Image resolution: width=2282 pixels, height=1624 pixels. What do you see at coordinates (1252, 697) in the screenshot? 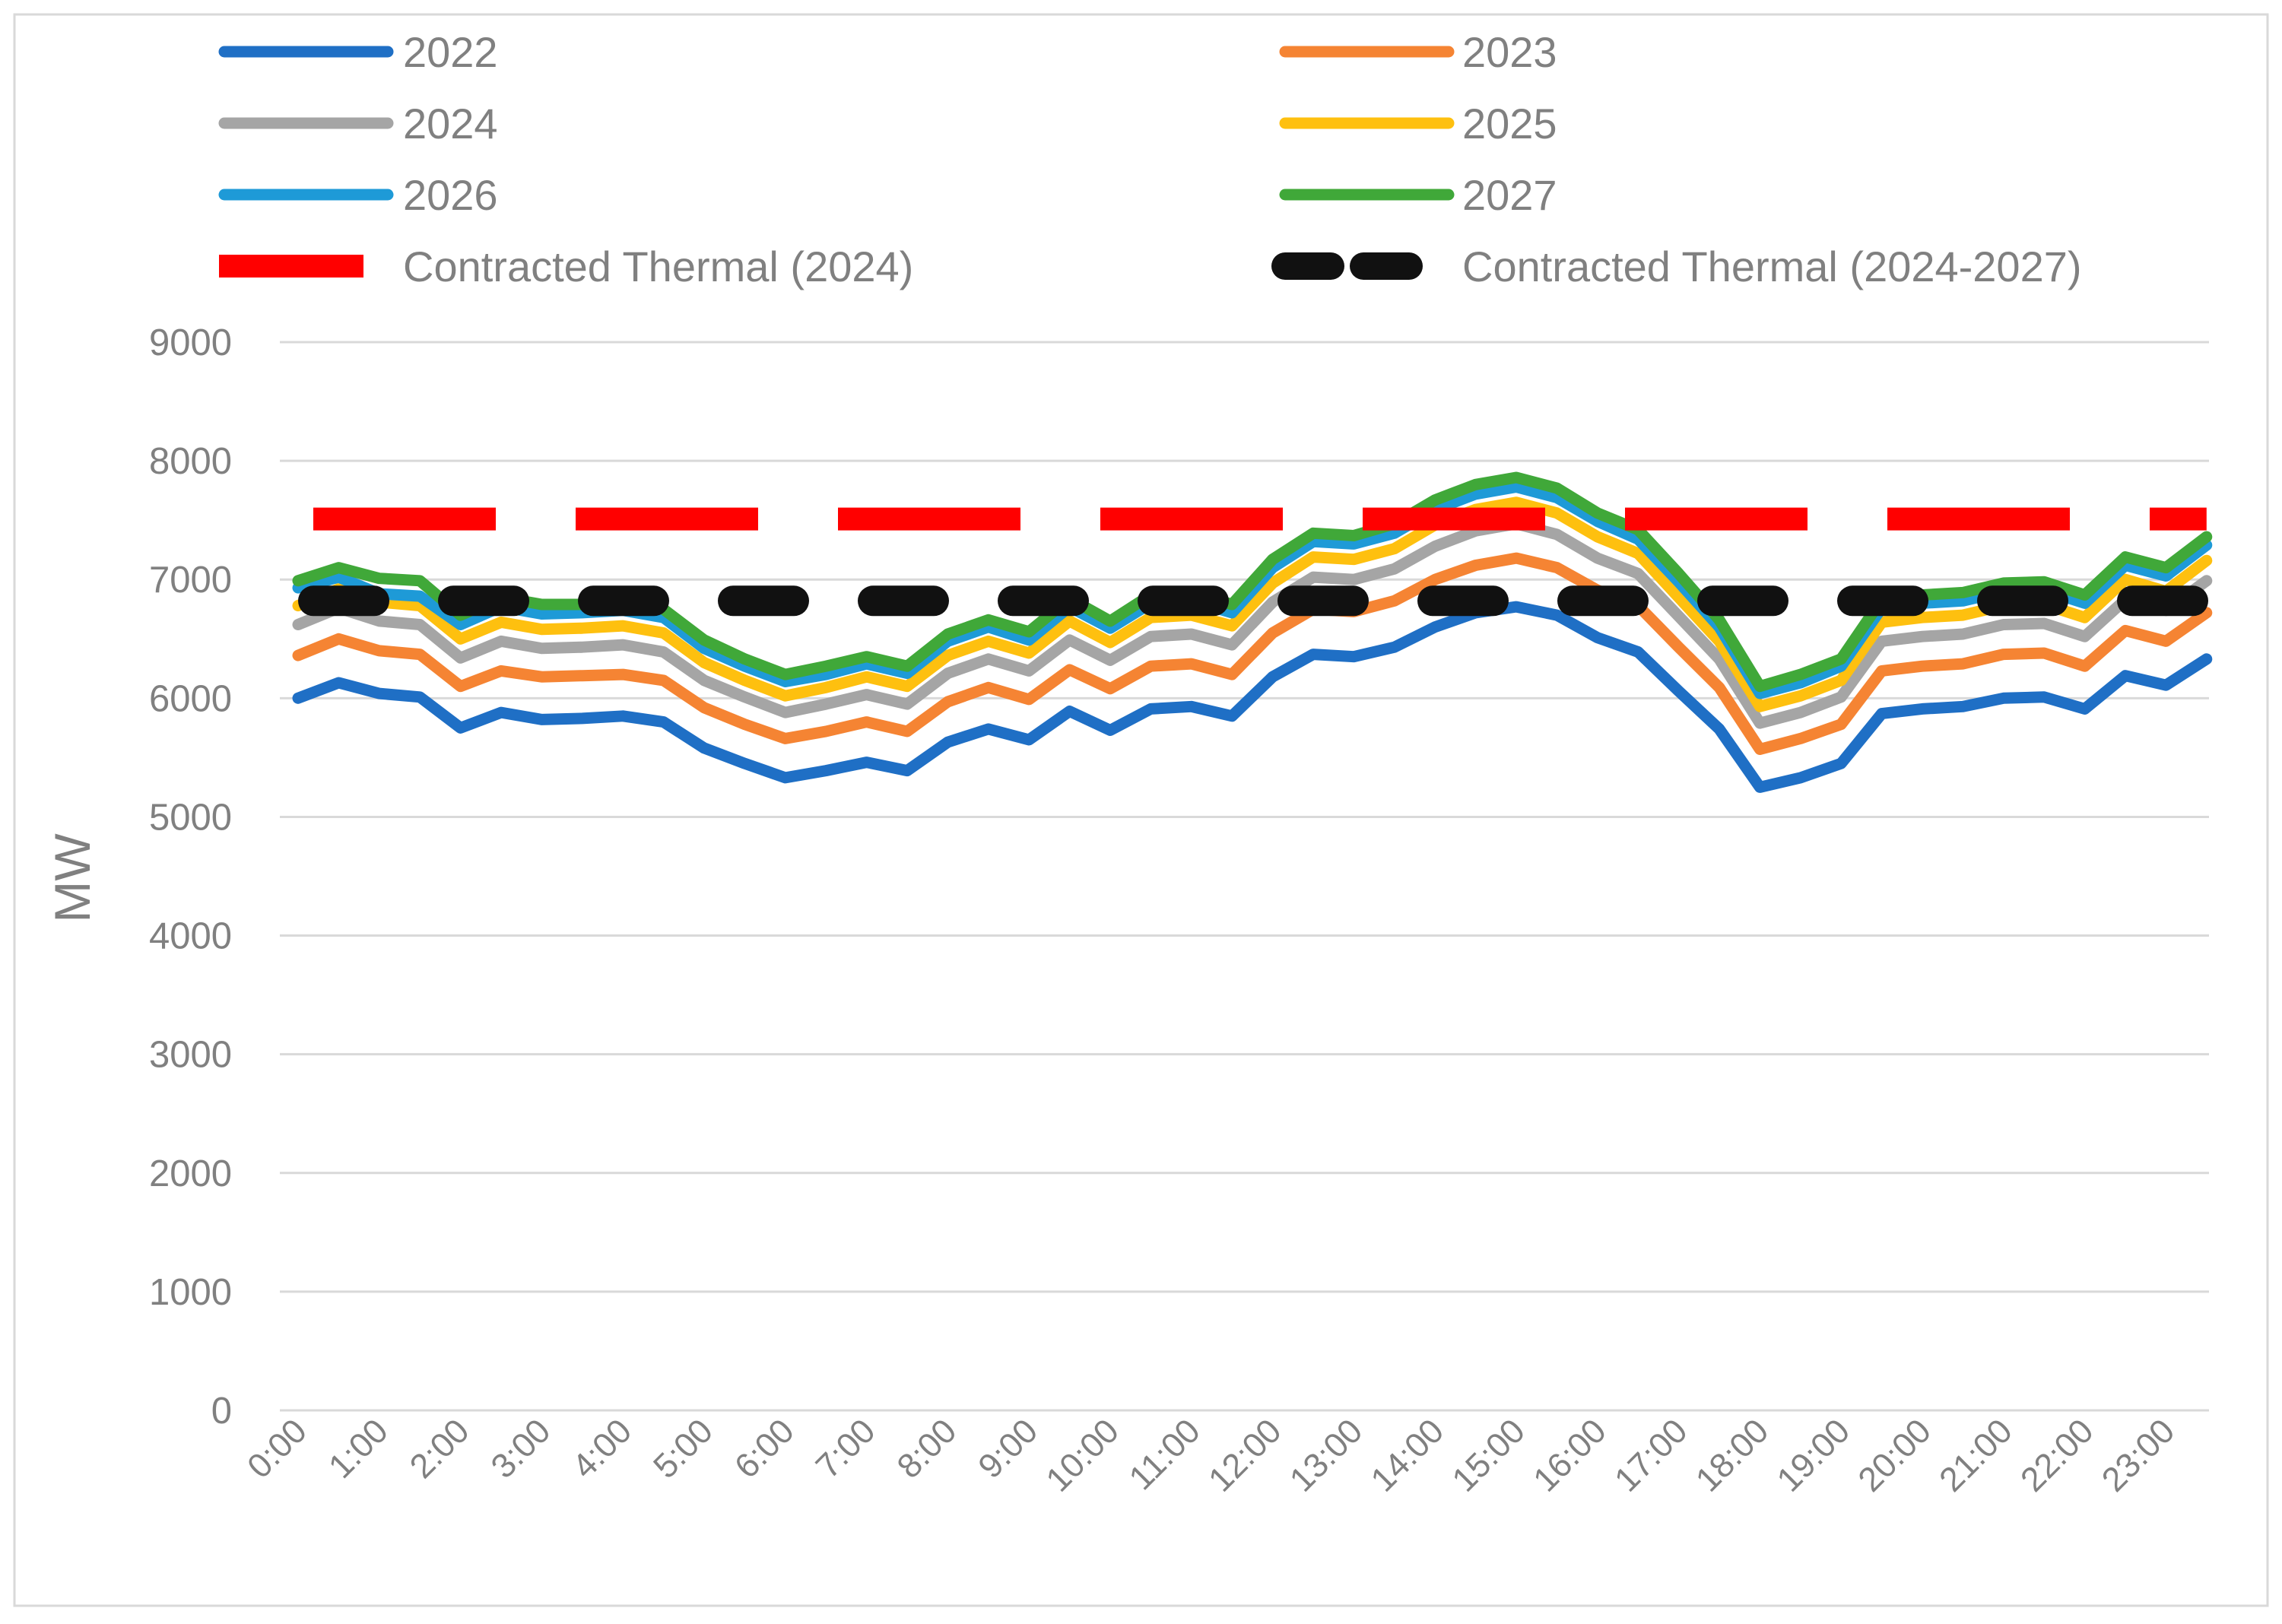
I see `series-line-2022` at bounding box center [1252, 697].